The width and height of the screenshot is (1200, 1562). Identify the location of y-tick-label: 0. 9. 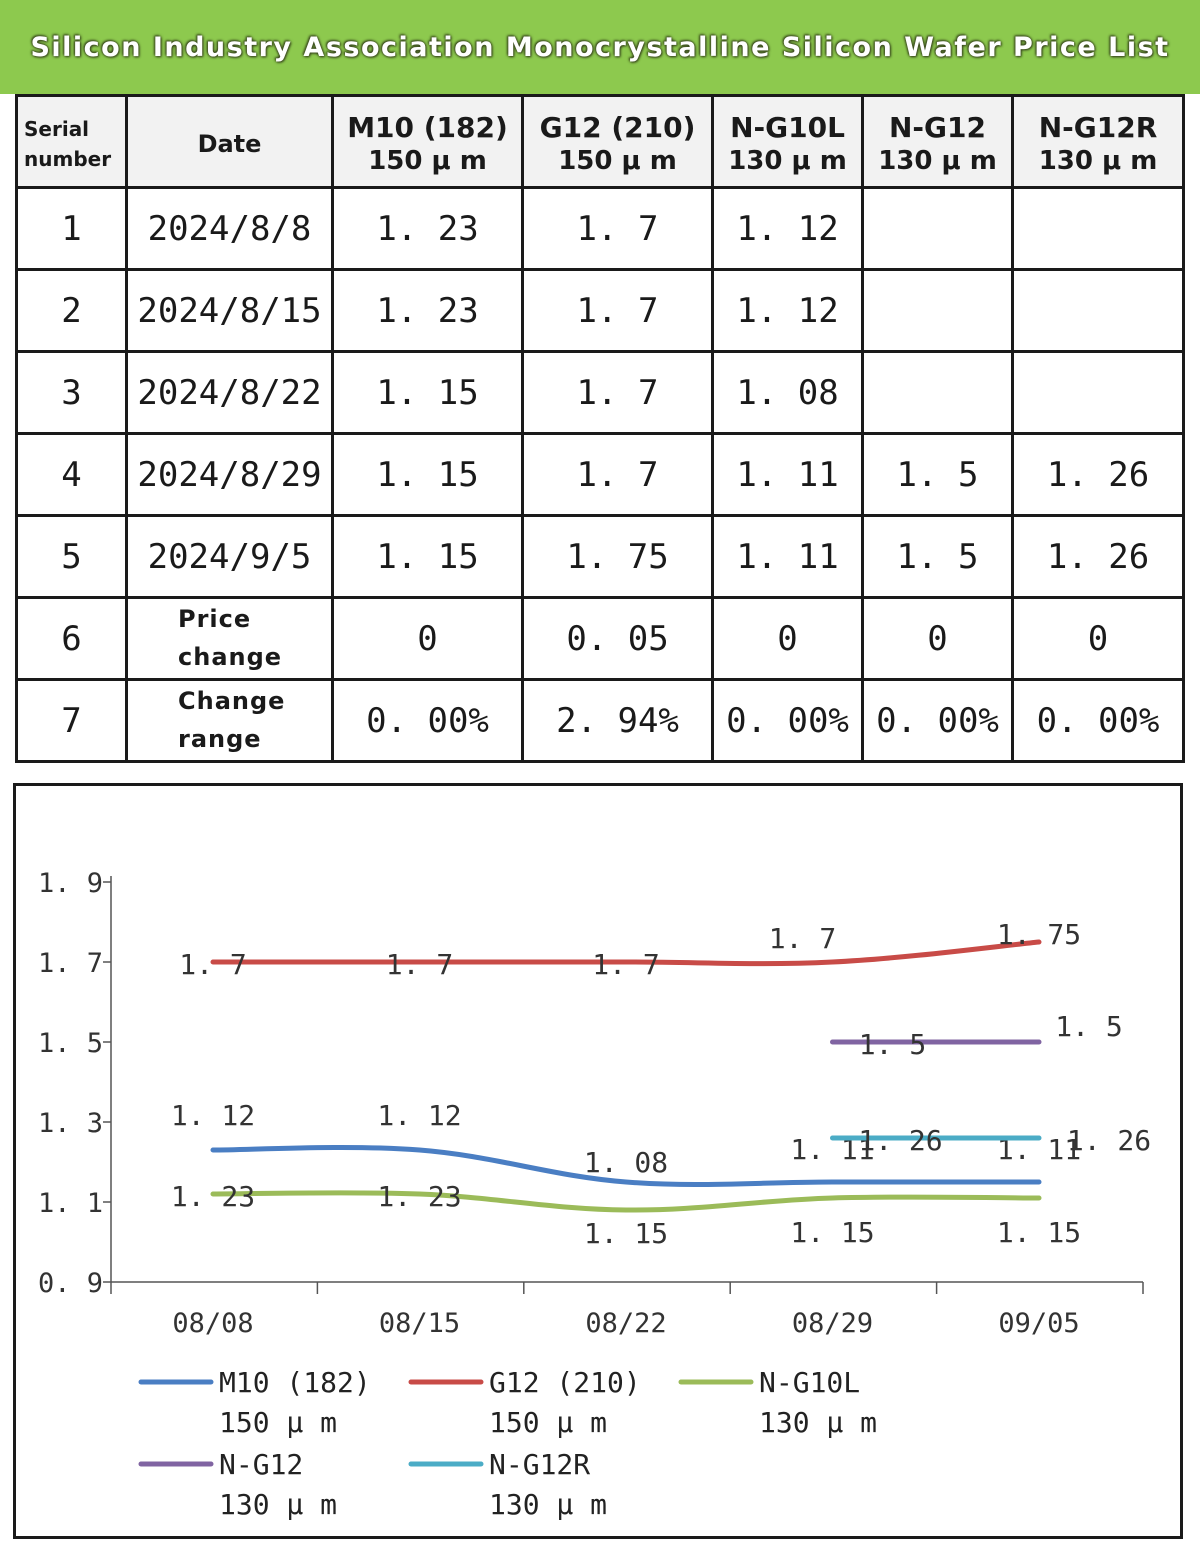
(70, 1283).